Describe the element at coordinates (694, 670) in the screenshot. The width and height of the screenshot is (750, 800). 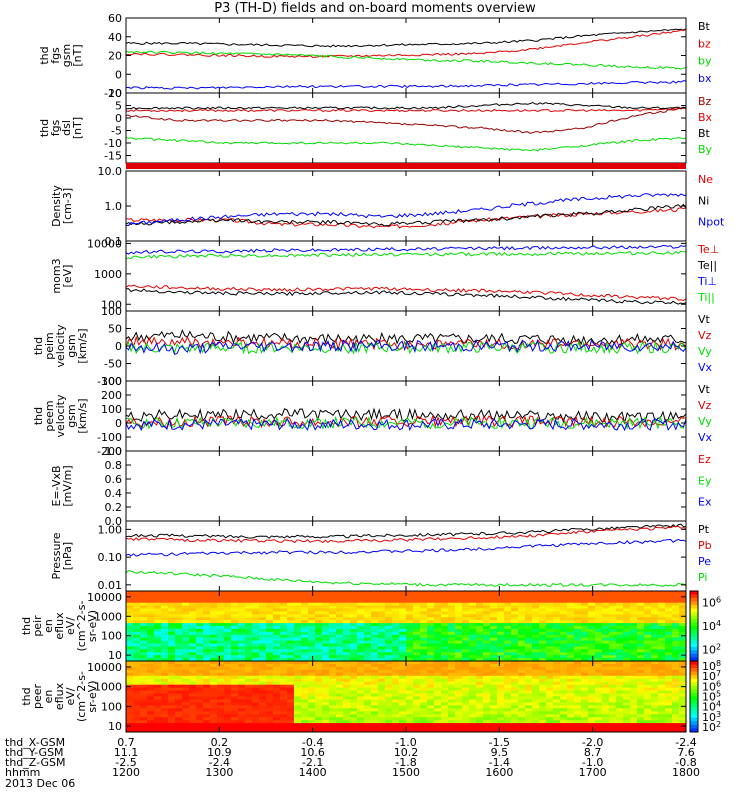
I see `colorbar-step` at that location.